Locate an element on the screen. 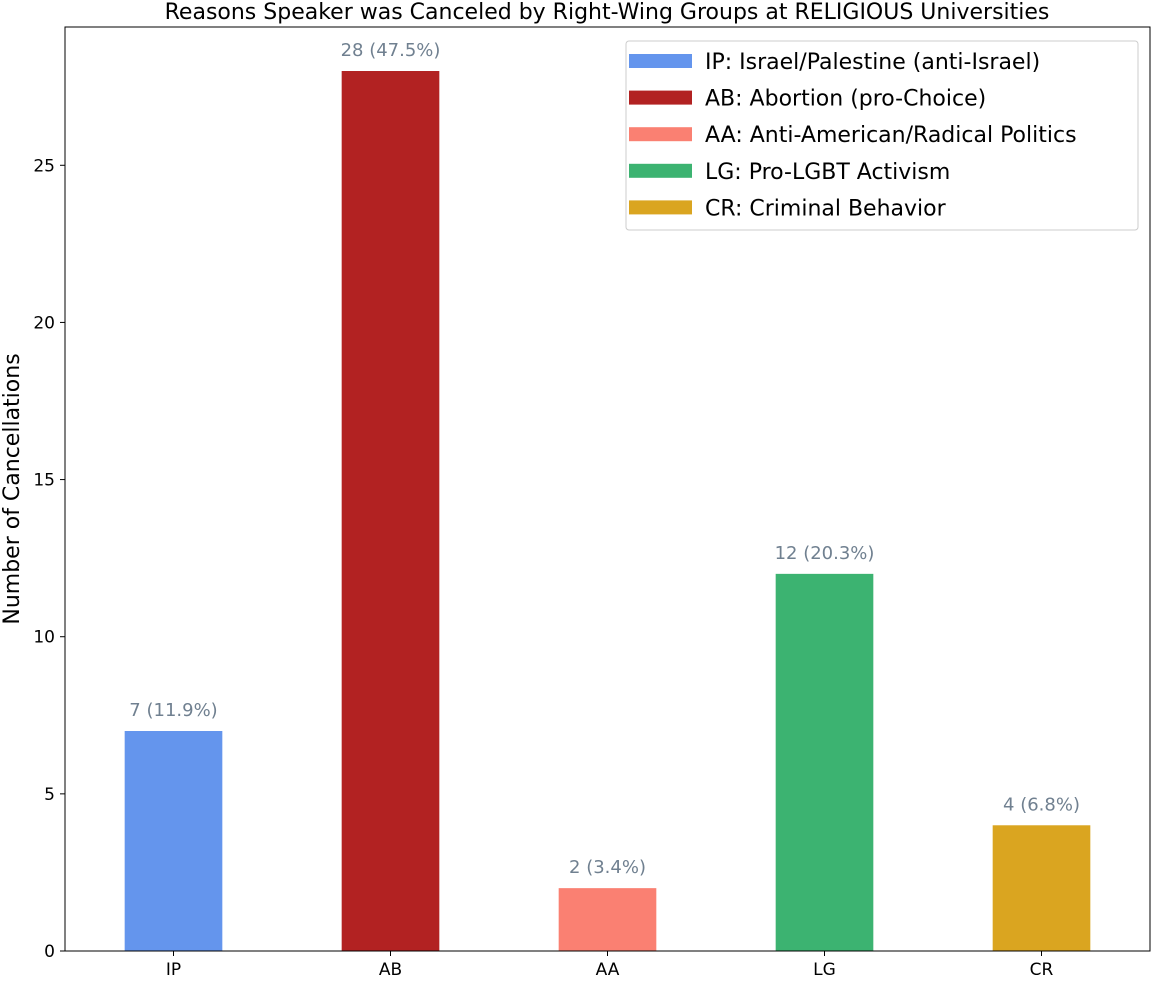 The image size is (1163, 984). bar-ab is located at coordinates (390, 511).